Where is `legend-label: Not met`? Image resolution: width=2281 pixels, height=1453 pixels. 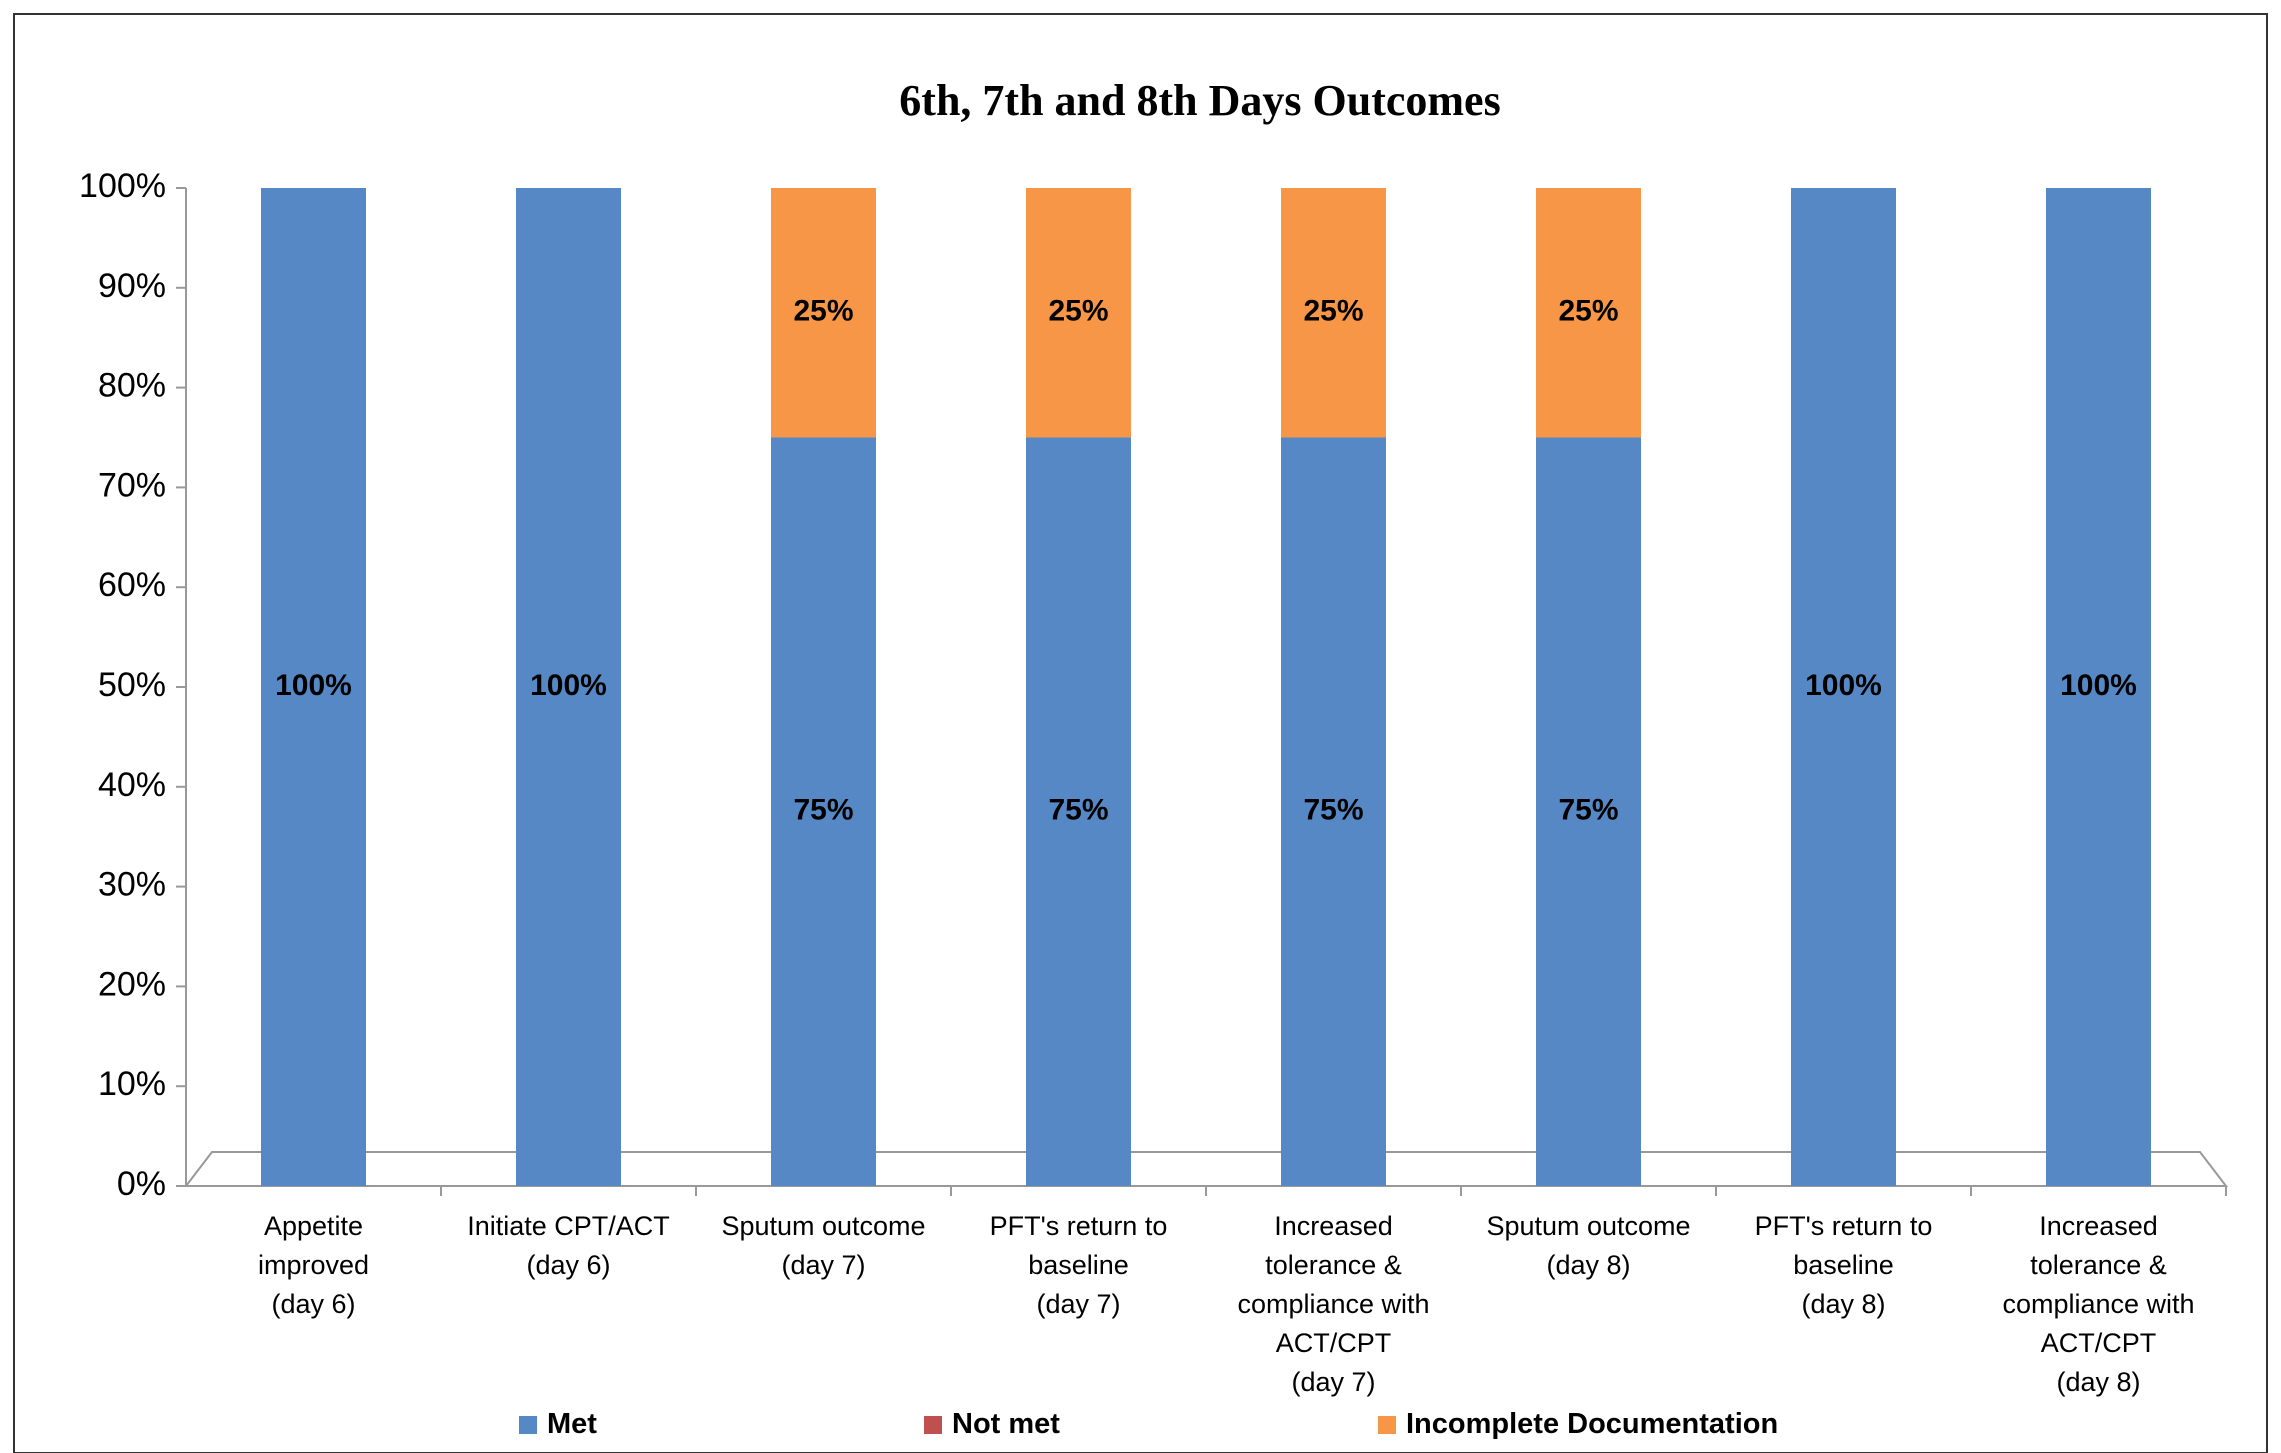
legend-label: Not met is located at coordinates (1006, 1424).